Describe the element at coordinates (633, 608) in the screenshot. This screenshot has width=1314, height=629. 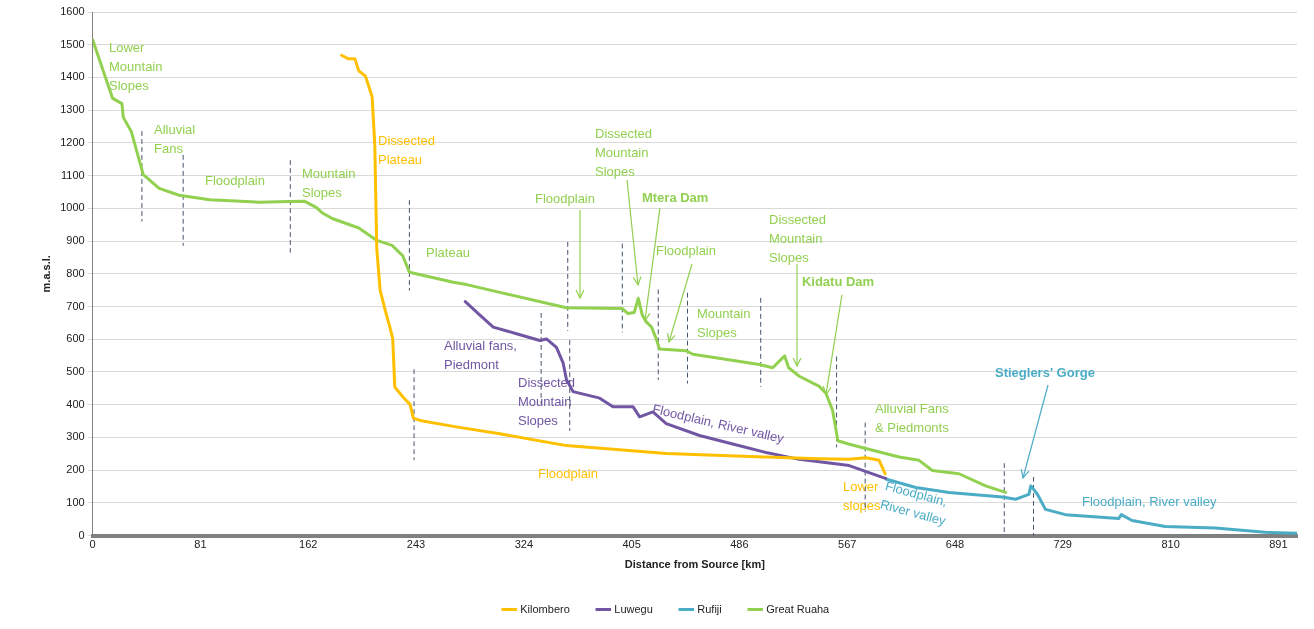
I see `legend-label: Luwegu` at that location.